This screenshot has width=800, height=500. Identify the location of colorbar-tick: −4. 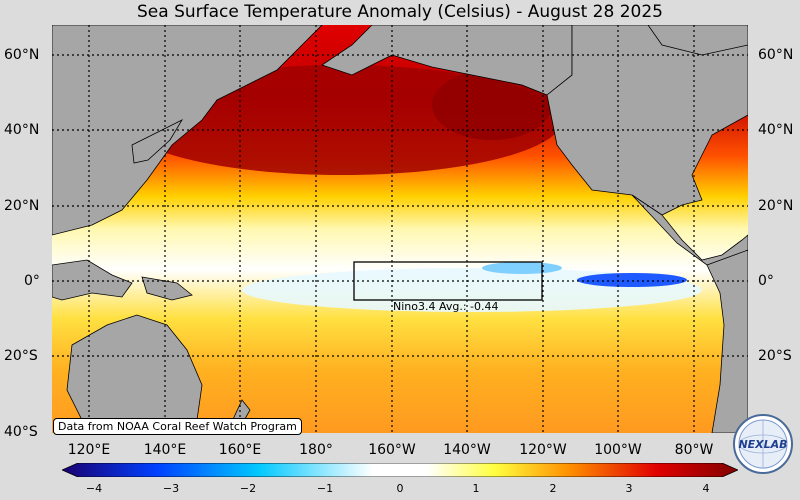
(94, 488).